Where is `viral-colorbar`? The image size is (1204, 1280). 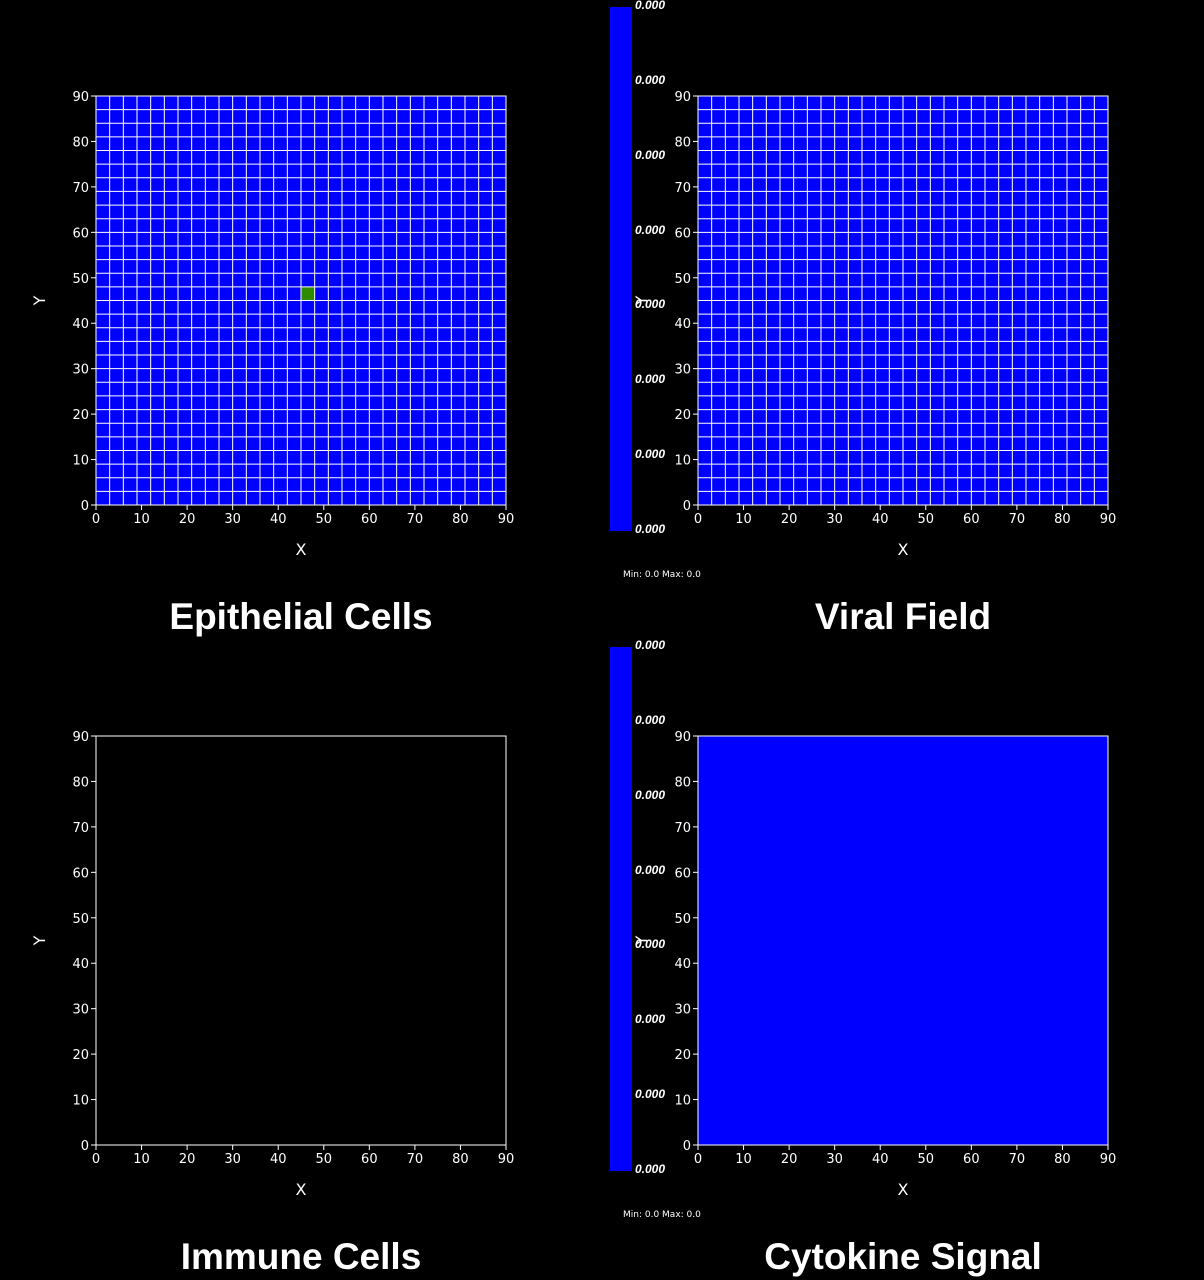
viral-colorbar is located at coordinates (621, 269).